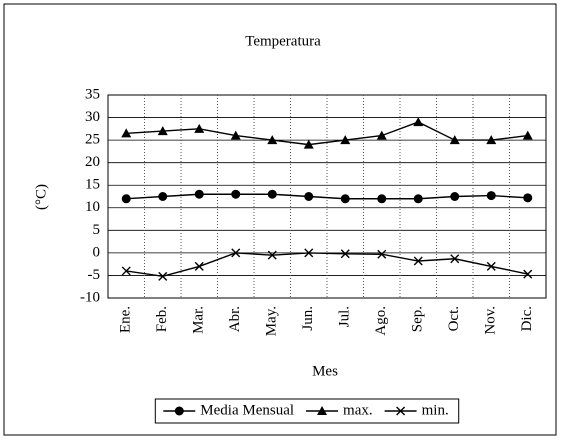  I want to click on y-tick-label: 35, so click(92, 94).